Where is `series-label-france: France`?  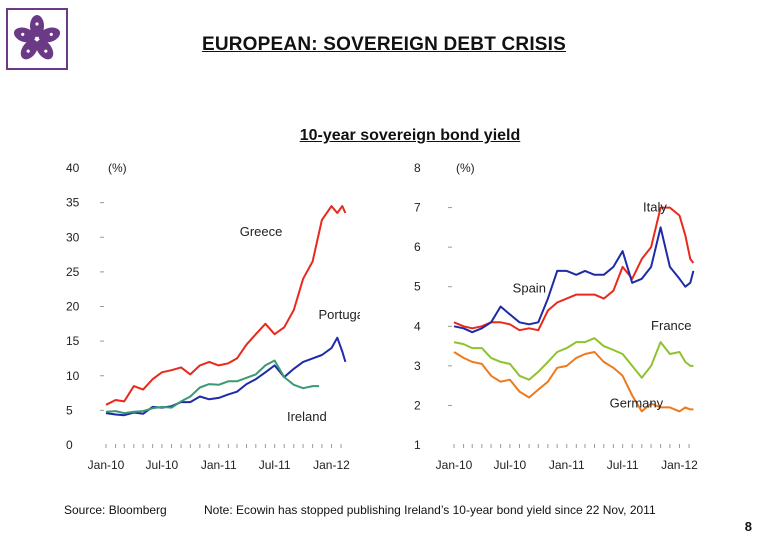 series-label-france: France is located at coordinates (671, 325).